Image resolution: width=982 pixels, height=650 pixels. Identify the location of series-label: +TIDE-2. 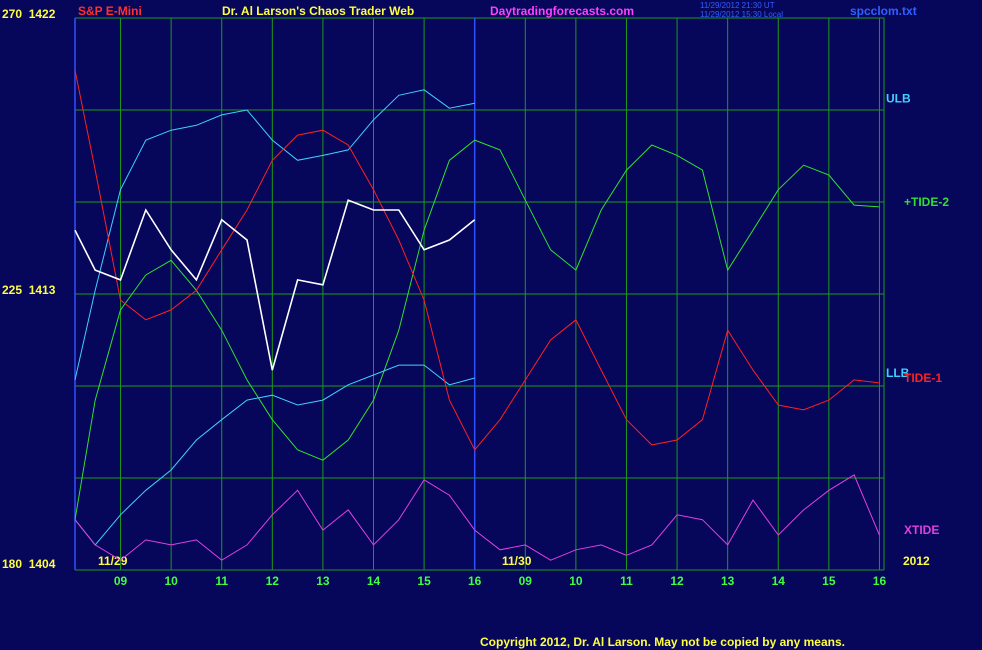
(926, 202).